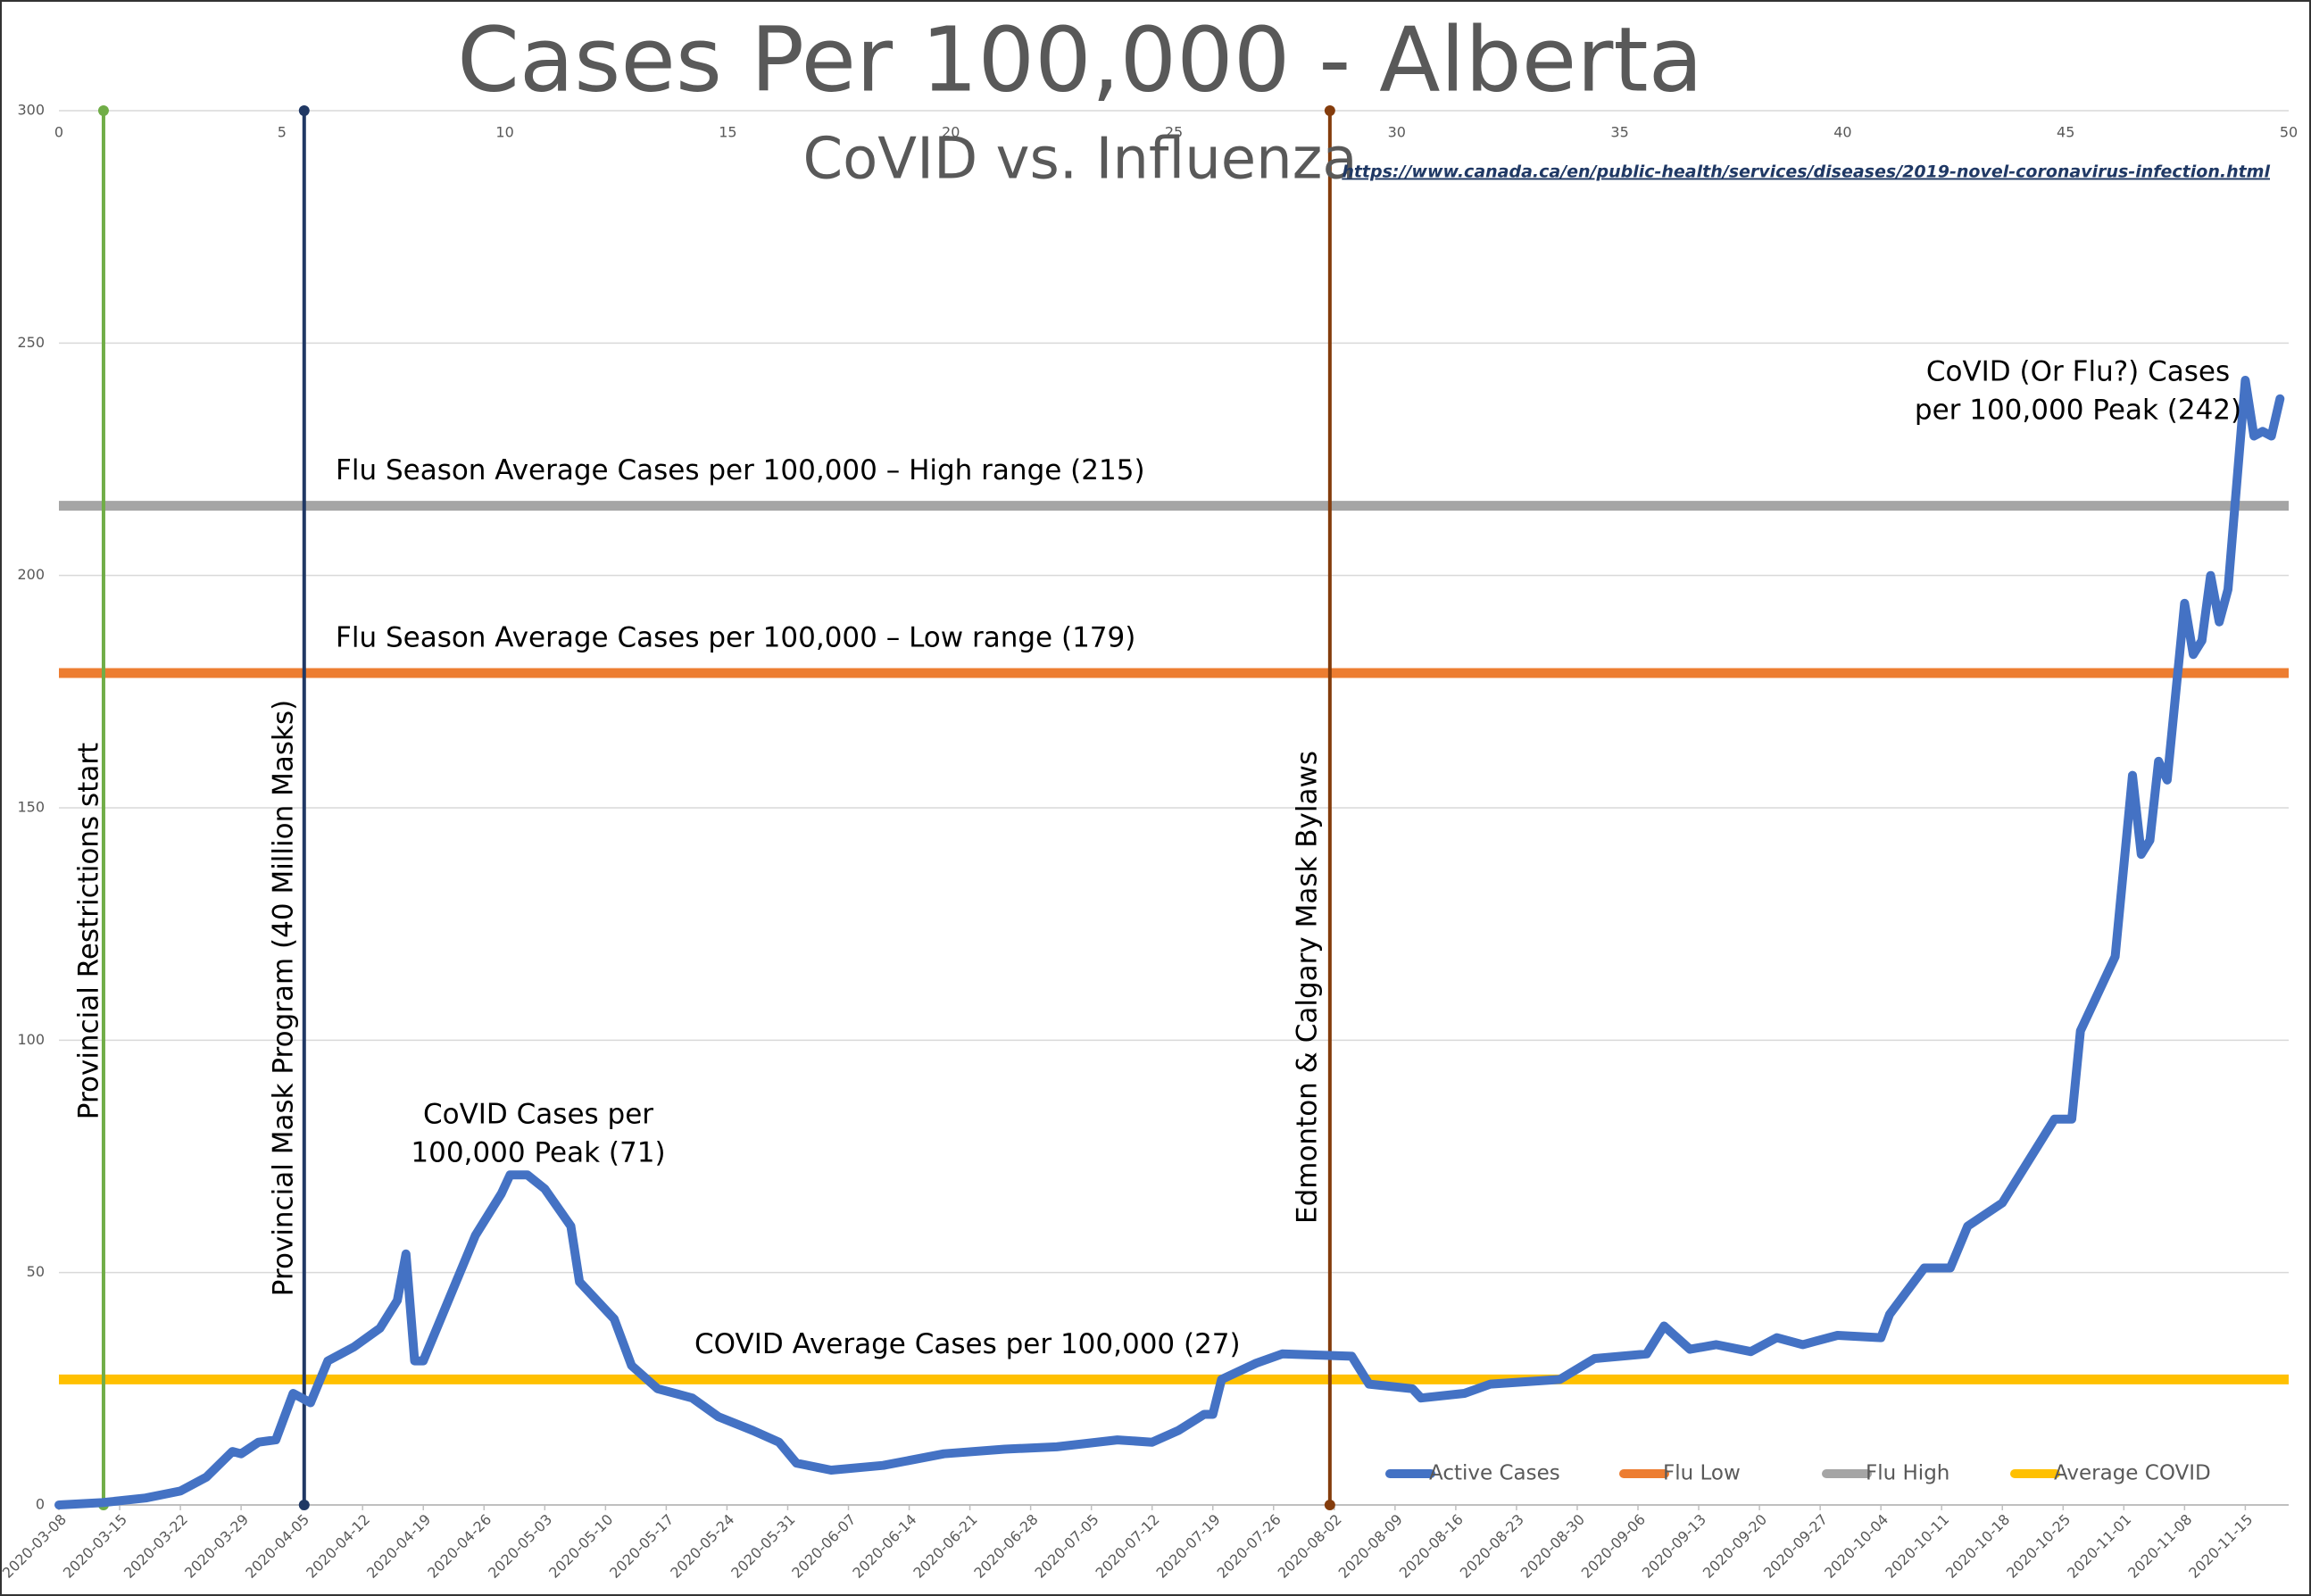 This screenshot has height=1596, width=2311. I want to click on chart-title: Cases Per 100,000 - Alberta, so click(1080, 60).